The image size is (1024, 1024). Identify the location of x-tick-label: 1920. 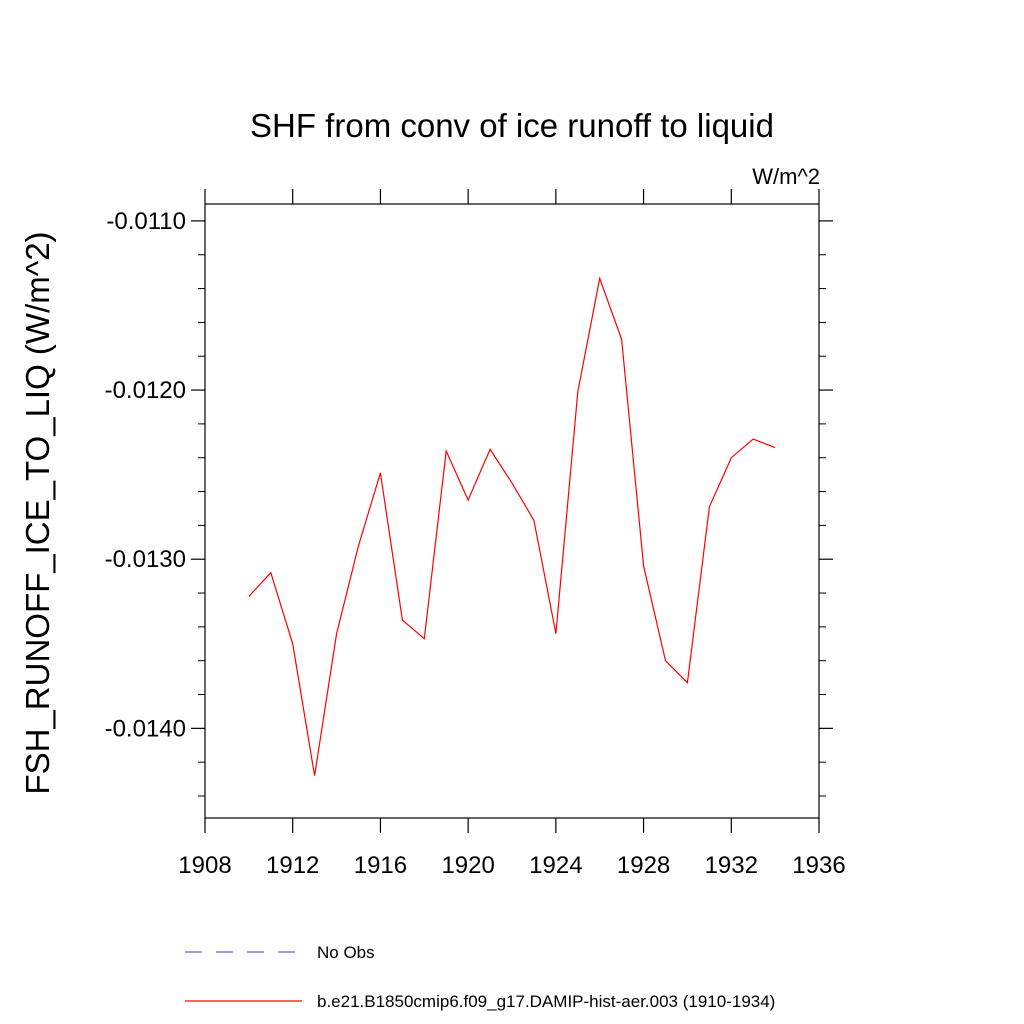
(467, 865).